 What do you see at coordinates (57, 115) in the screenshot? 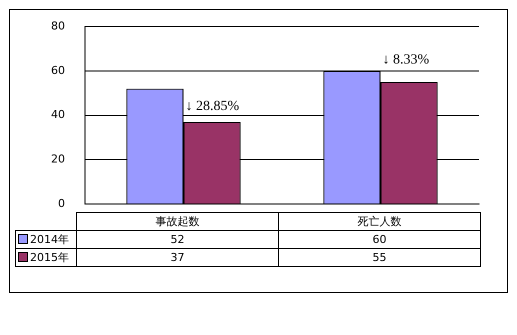
I see `y-tick-label: 40` at bounding box center [57, 115].